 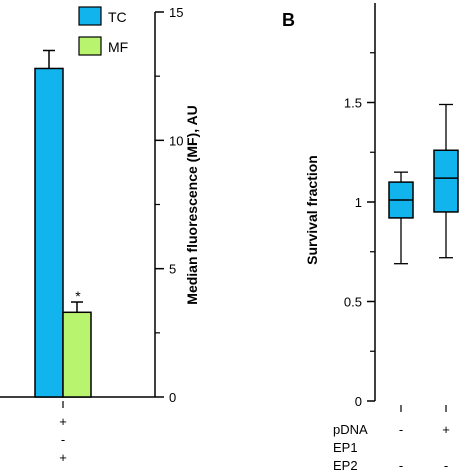 I want to click on legend-swatch-mf, so click(x=90, y=46).